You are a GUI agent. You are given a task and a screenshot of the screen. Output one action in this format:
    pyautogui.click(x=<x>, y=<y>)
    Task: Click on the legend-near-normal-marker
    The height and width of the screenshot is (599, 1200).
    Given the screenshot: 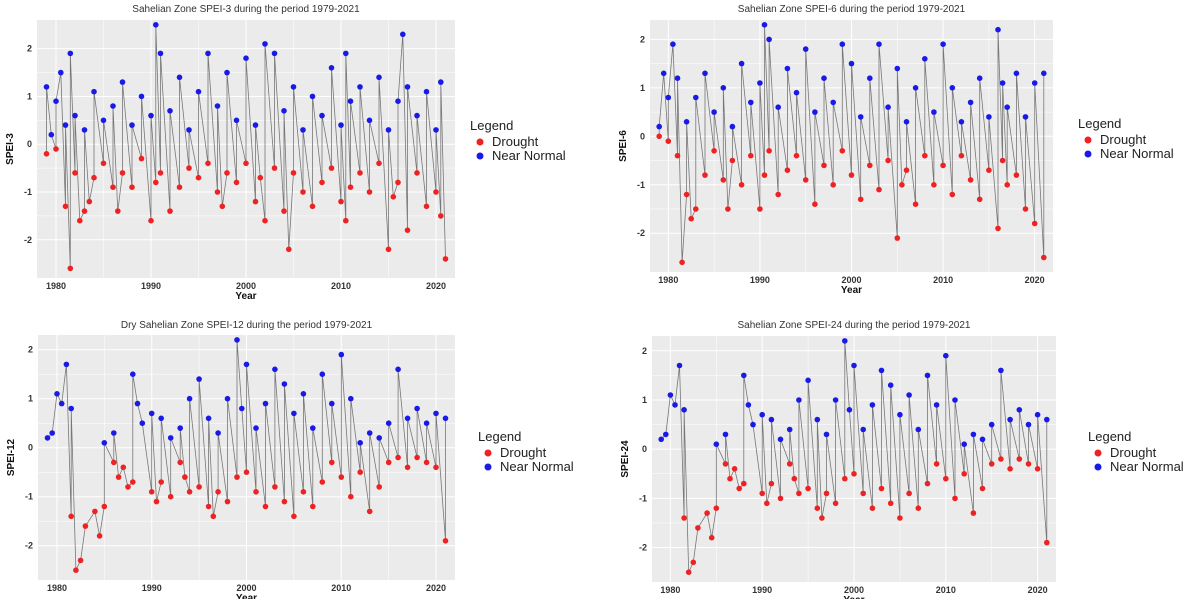 What is the action you would take?
    pyautogui.click(x=1088, y=154)
    